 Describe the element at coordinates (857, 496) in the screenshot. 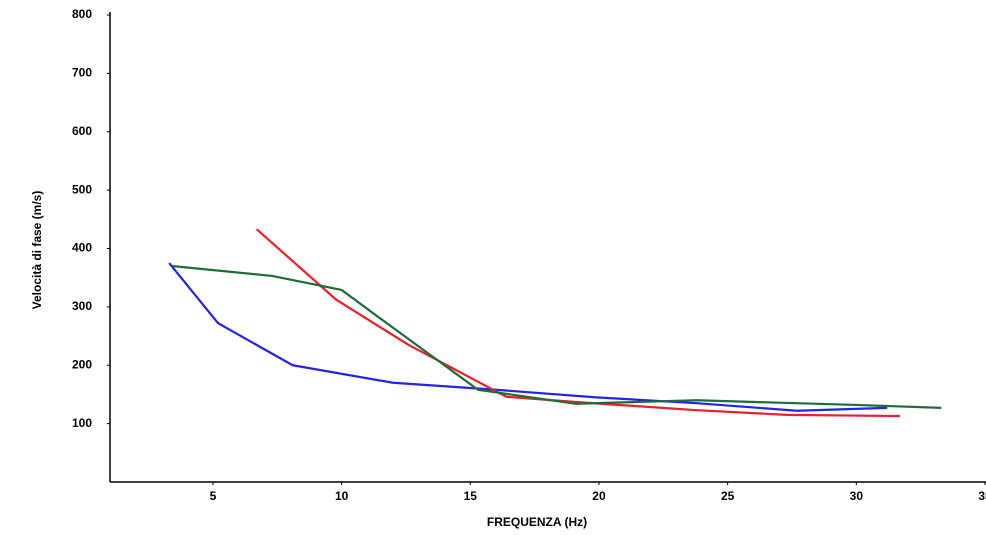

I see `x-tick-label: 30` at that location.